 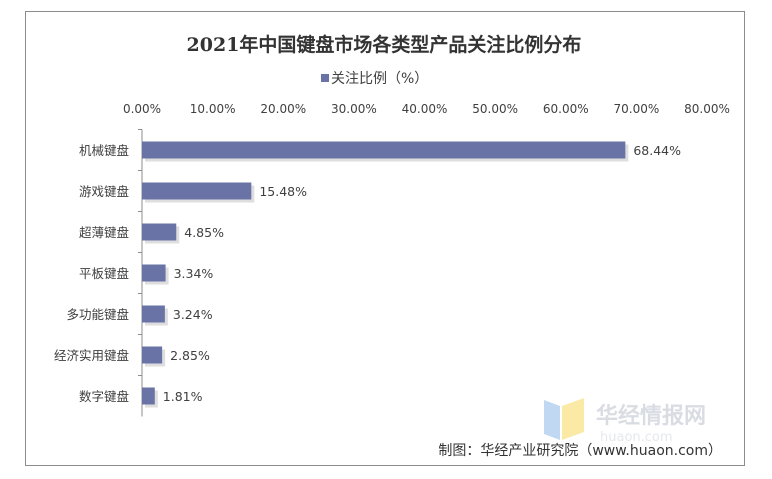 What do you see at coordinates (104, 191) in the screenshot?
I see `category-label: 游戏键盘` at bounding box center [104, 191].